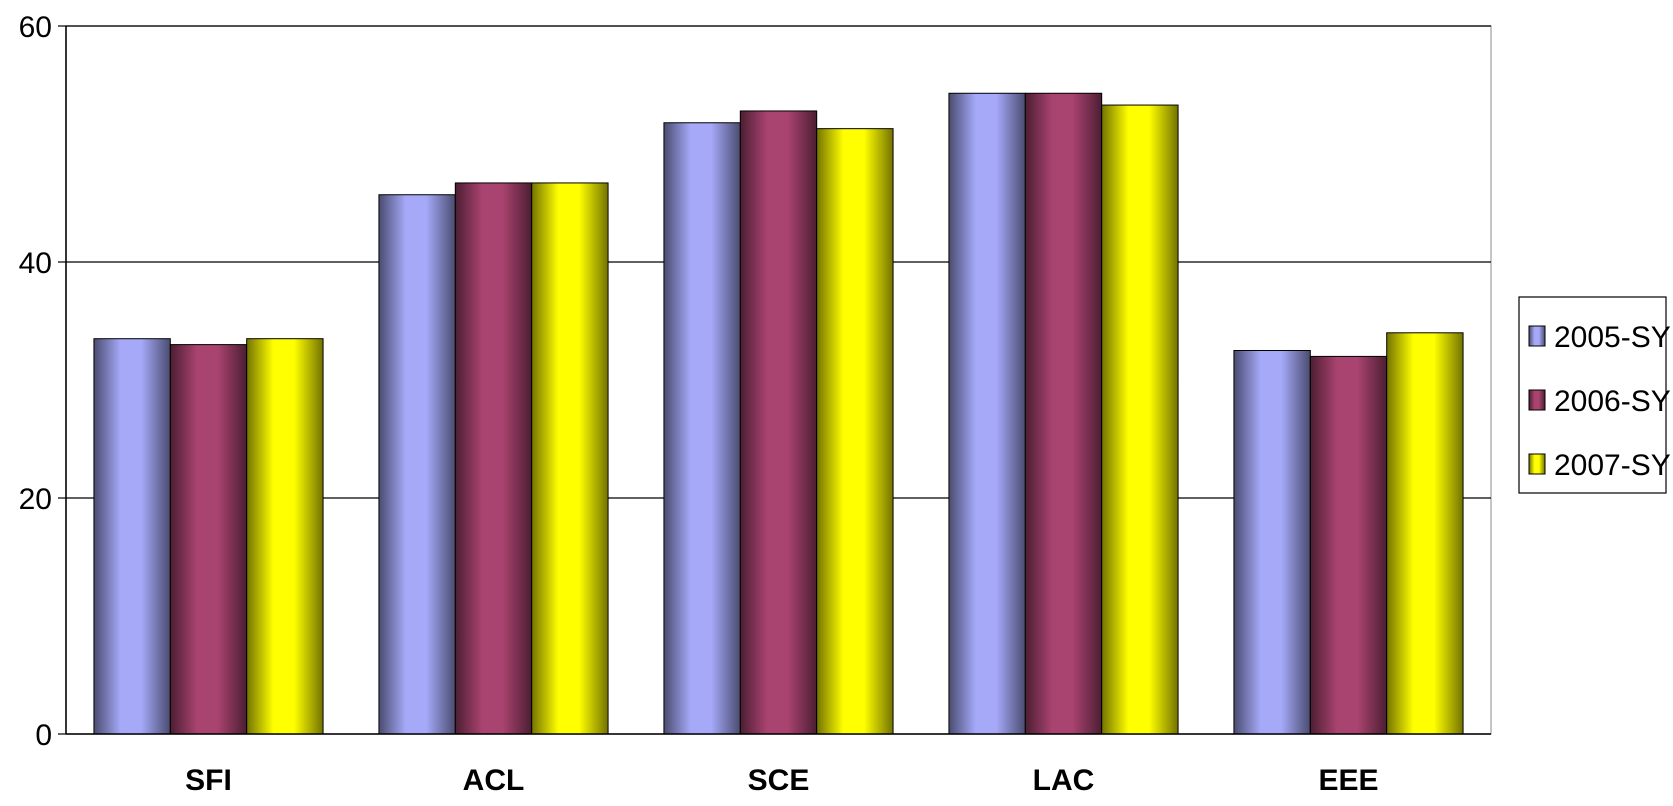 The height and width of the screenshot is (806, 1673). I want to click on y-tick-label: 20, so click(35, 499).